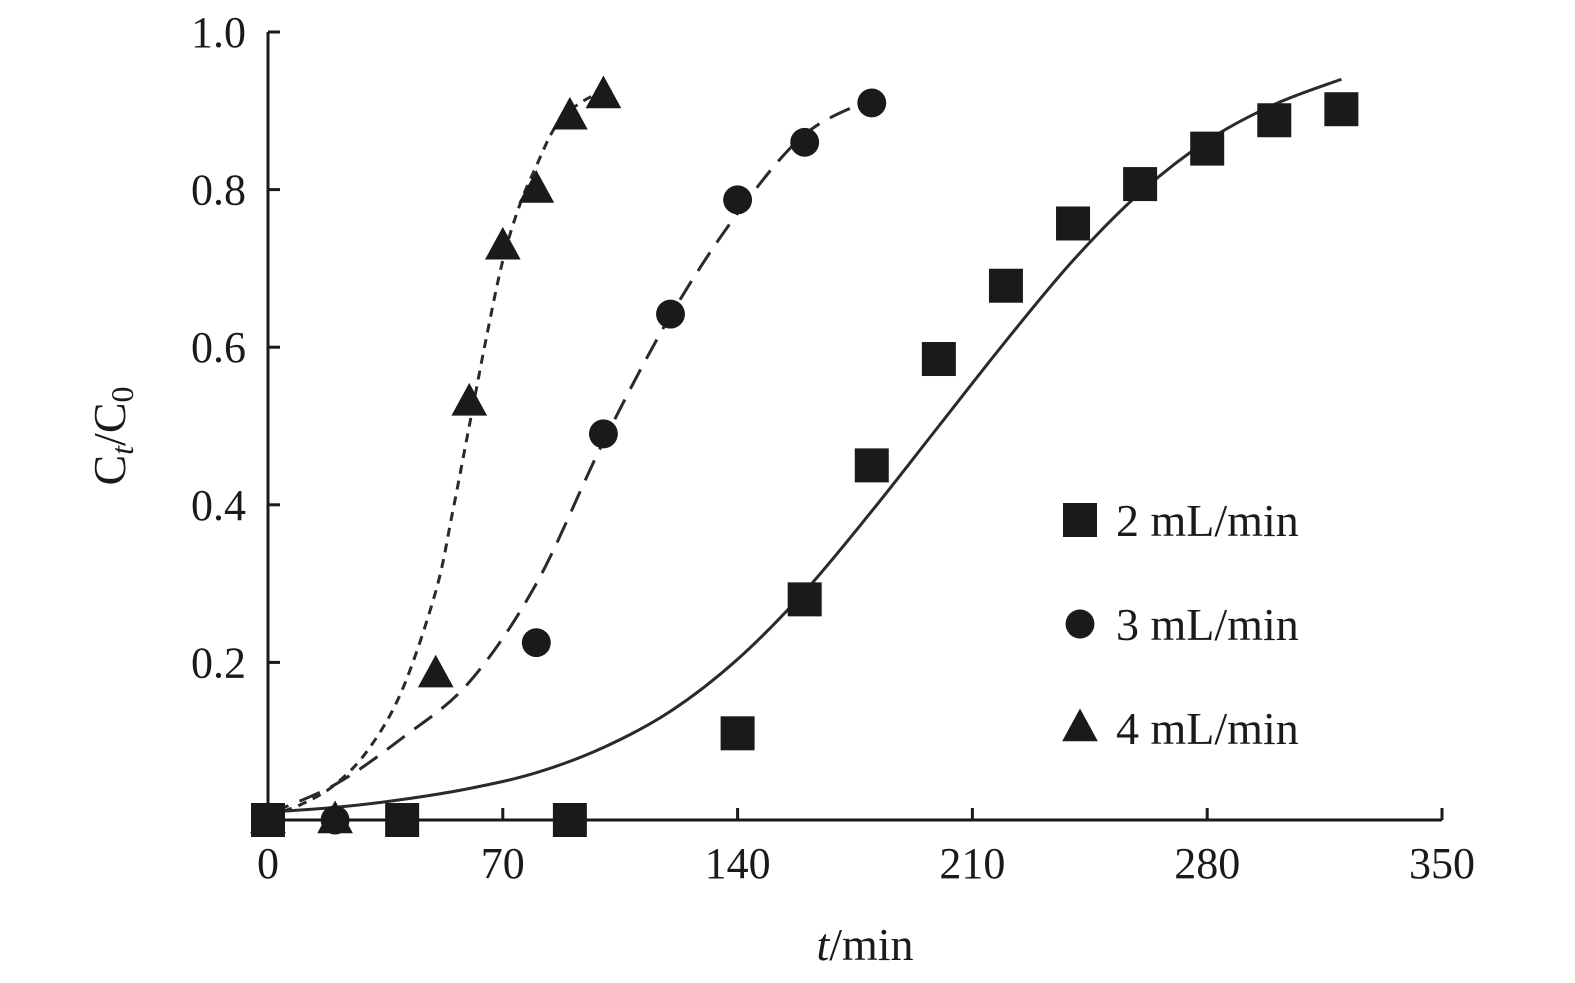 The width and height of the screenshot is (1575, 983). Describe the element at coordinates (1207, 863) in the screenshot. I see `x-tick-label: 280` at that location.